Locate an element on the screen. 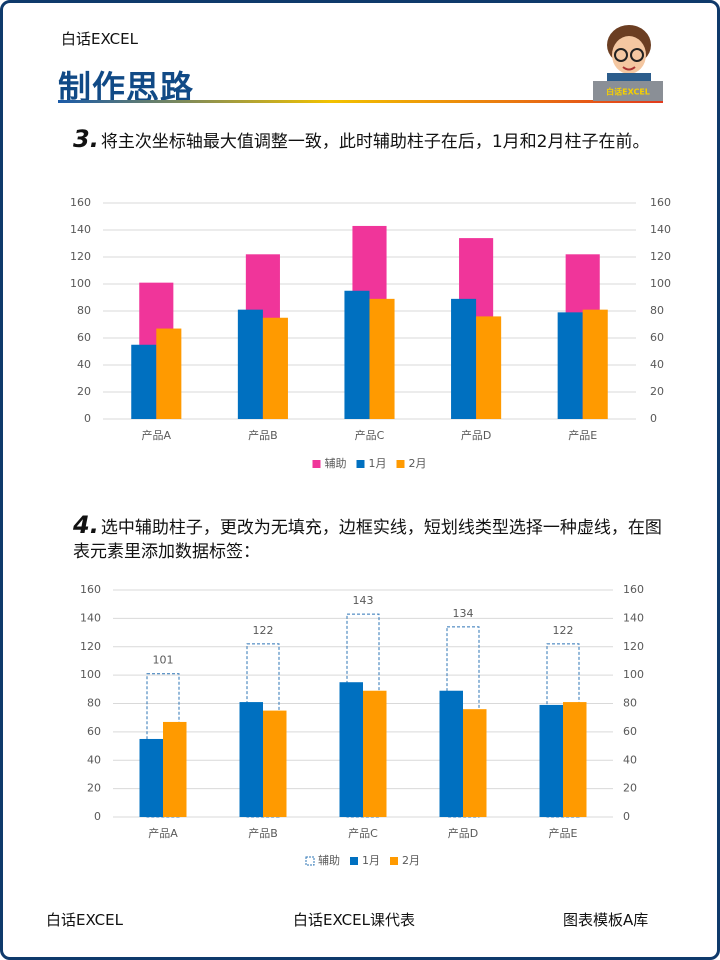 Image resolution: width=720 pixels, height=960 pixels. footer-center: 白话EXCEL课代表 is located at coordinates (354, 920).